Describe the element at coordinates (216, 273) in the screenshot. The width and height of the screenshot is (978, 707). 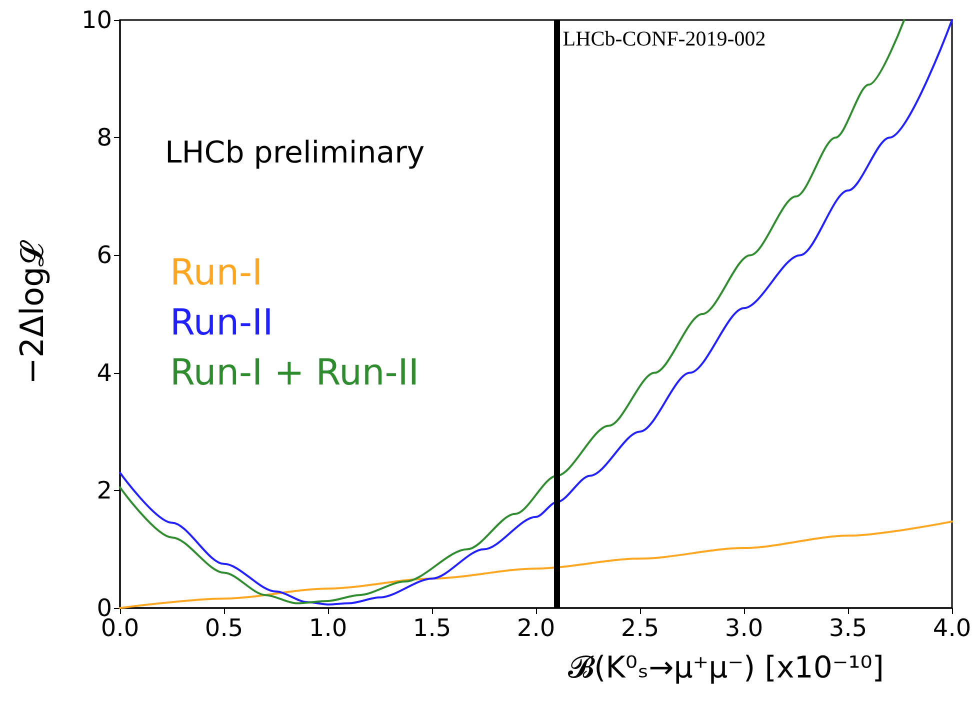
I see `text: Run-I` at that location.